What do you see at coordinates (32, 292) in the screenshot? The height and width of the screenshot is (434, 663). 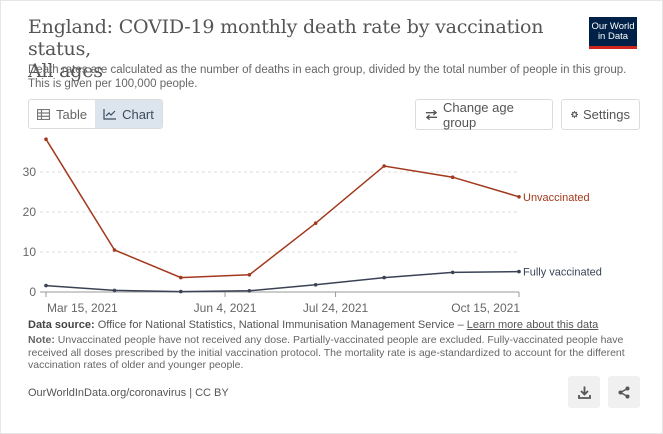 I see `y-tick-label: 0` at bounding box center [32, 292].